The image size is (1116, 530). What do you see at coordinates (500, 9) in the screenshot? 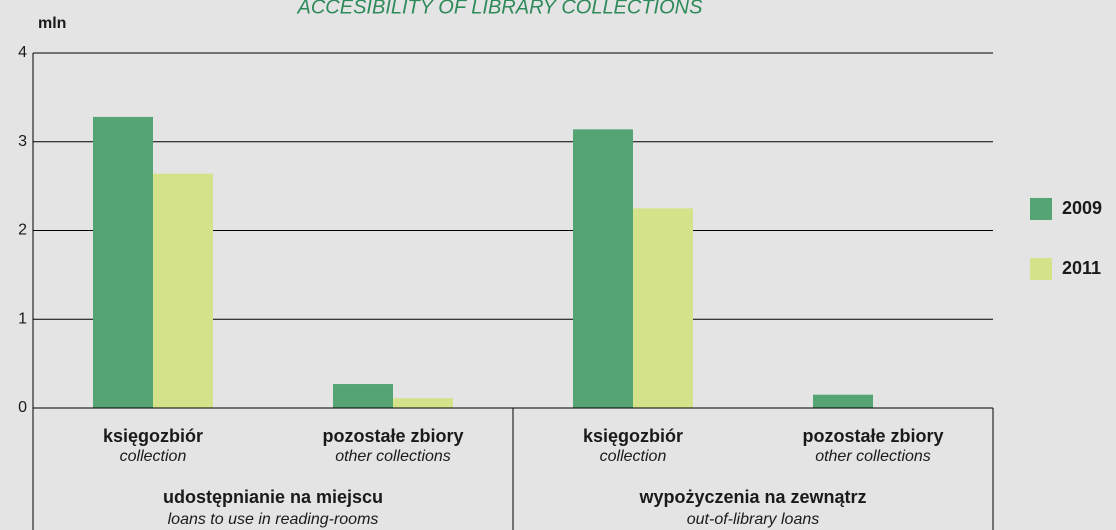
I see `chart-title: ACCESIBILITY OF LIBRARY COLLECTIONS` at bounding box center [500, 9].